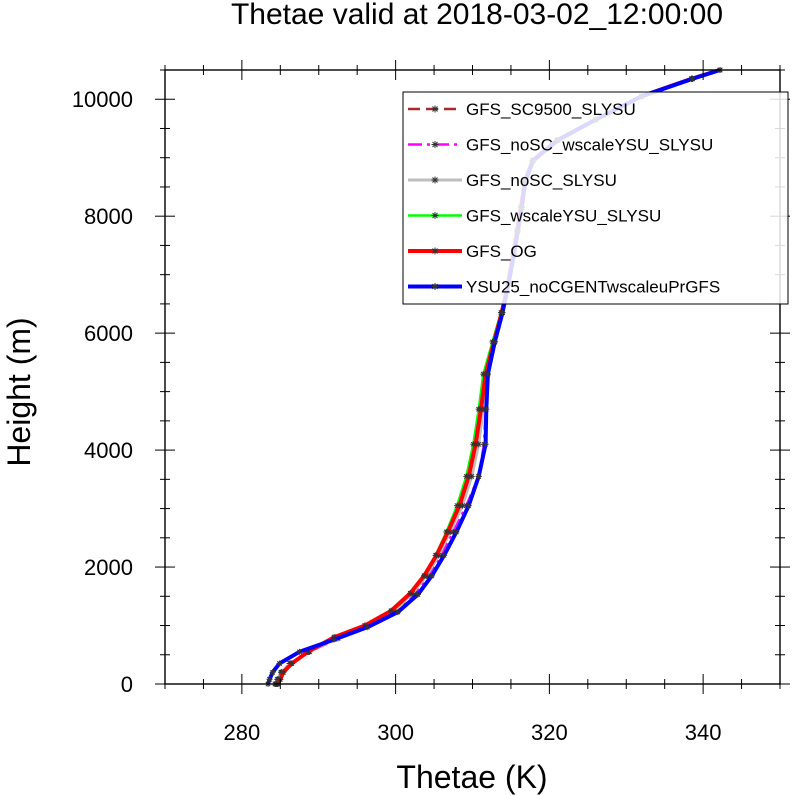 The width and height of the screenshot is (797, 796). Describe the element at coordinates (127, 684) in the screenshot. I see `y-tick-label: 0` at that location.